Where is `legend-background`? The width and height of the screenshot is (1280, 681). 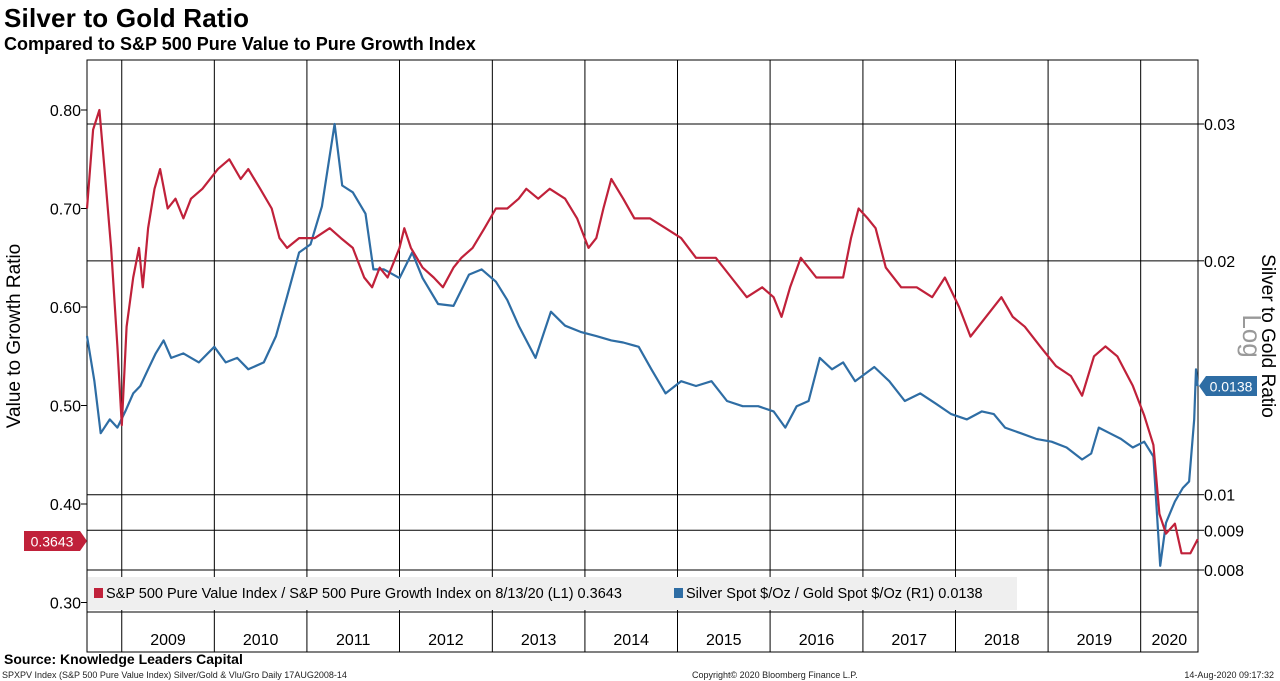
legend-background is located at coordinates (552, 593).